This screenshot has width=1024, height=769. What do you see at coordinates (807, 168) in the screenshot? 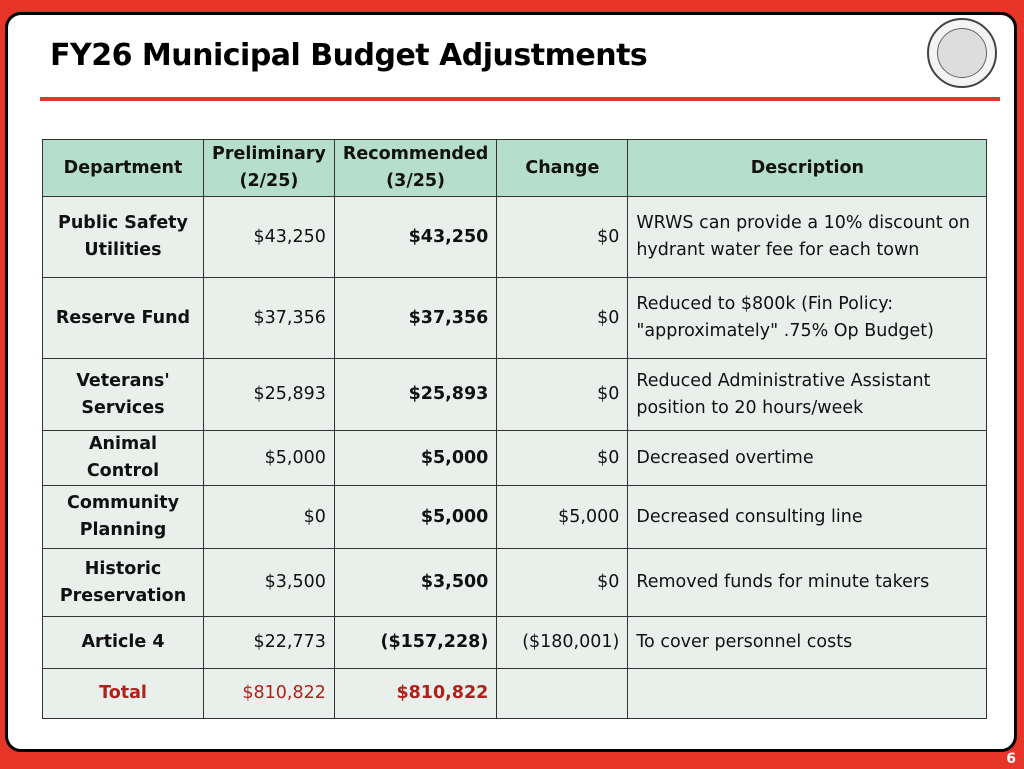
I see `header-description: Description` at bounding box center [807, 168].